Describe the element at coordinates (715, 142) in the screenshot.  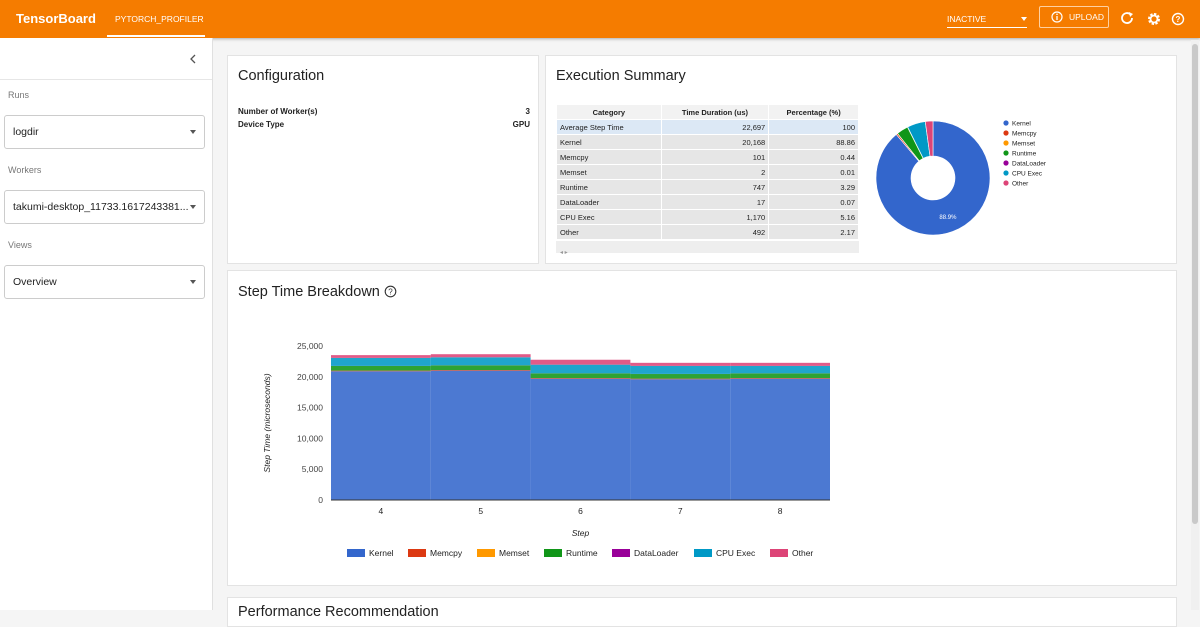
I see `table-cell: 20,168` at that location.